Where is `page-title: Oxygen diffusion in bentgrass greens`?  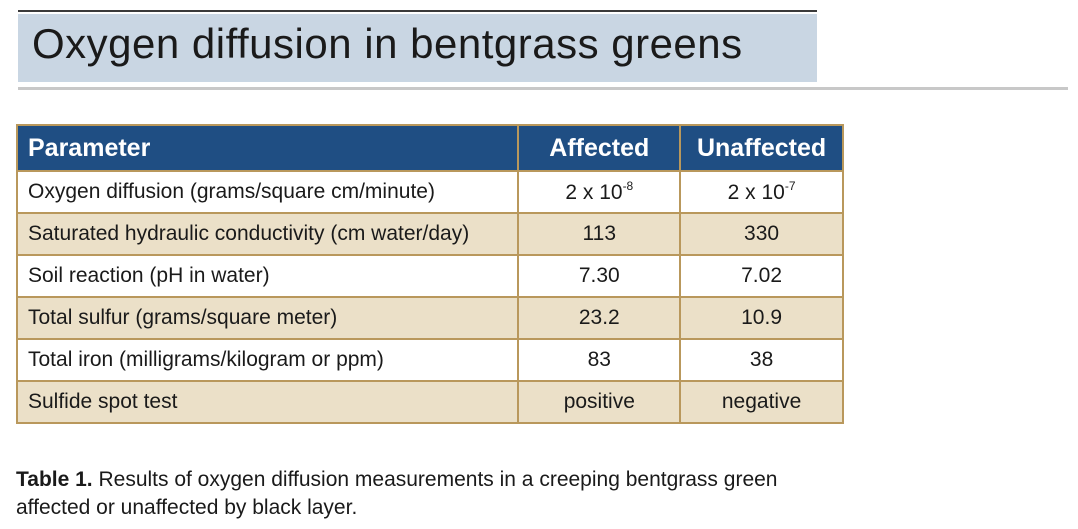
page-title: Oxygen diffusion in bentgrass greens is located at coordinates (387, 43).